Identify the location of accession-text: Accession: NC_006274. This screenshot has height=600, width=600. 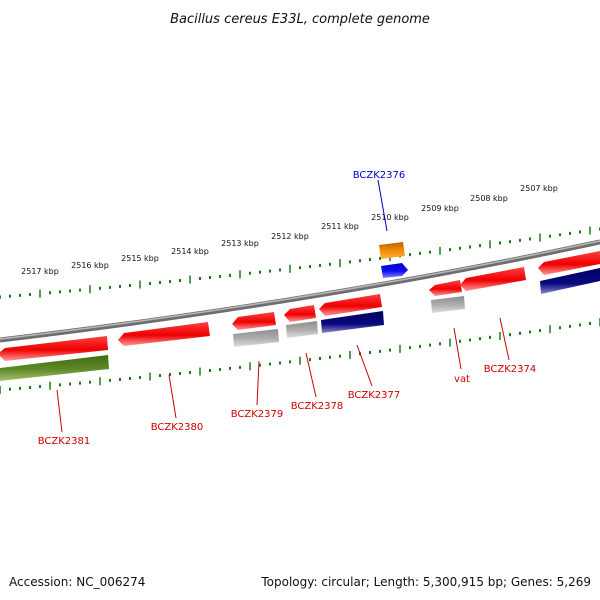
(77, 582).